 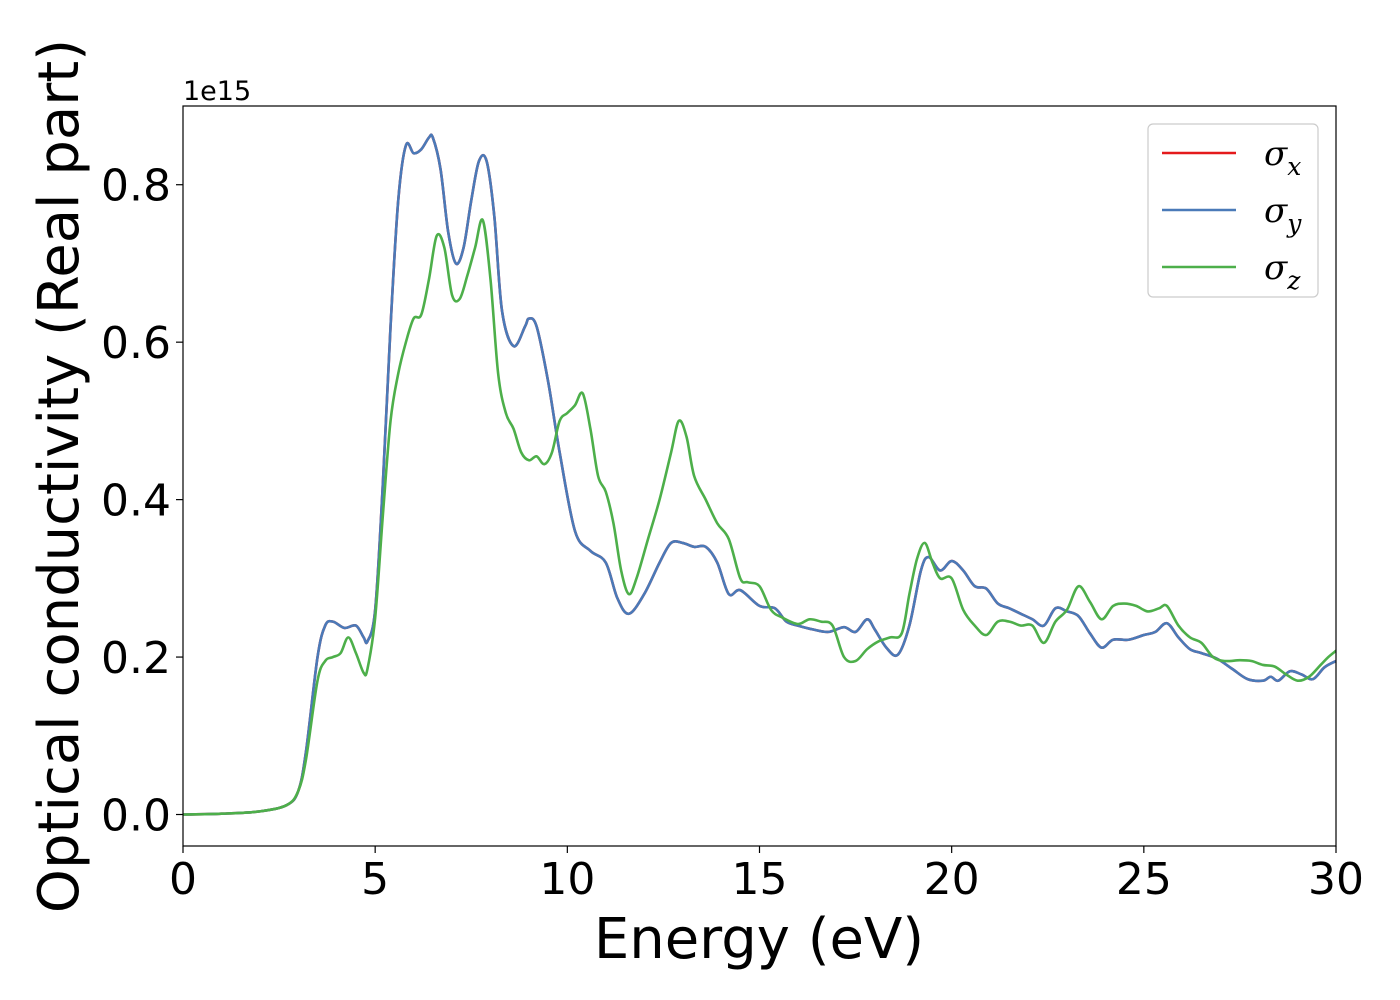 What do you see at coordinates (136, 658) in the screenshot?
I see `y-tick-label: 0.2` at bounding box center [136, 658].